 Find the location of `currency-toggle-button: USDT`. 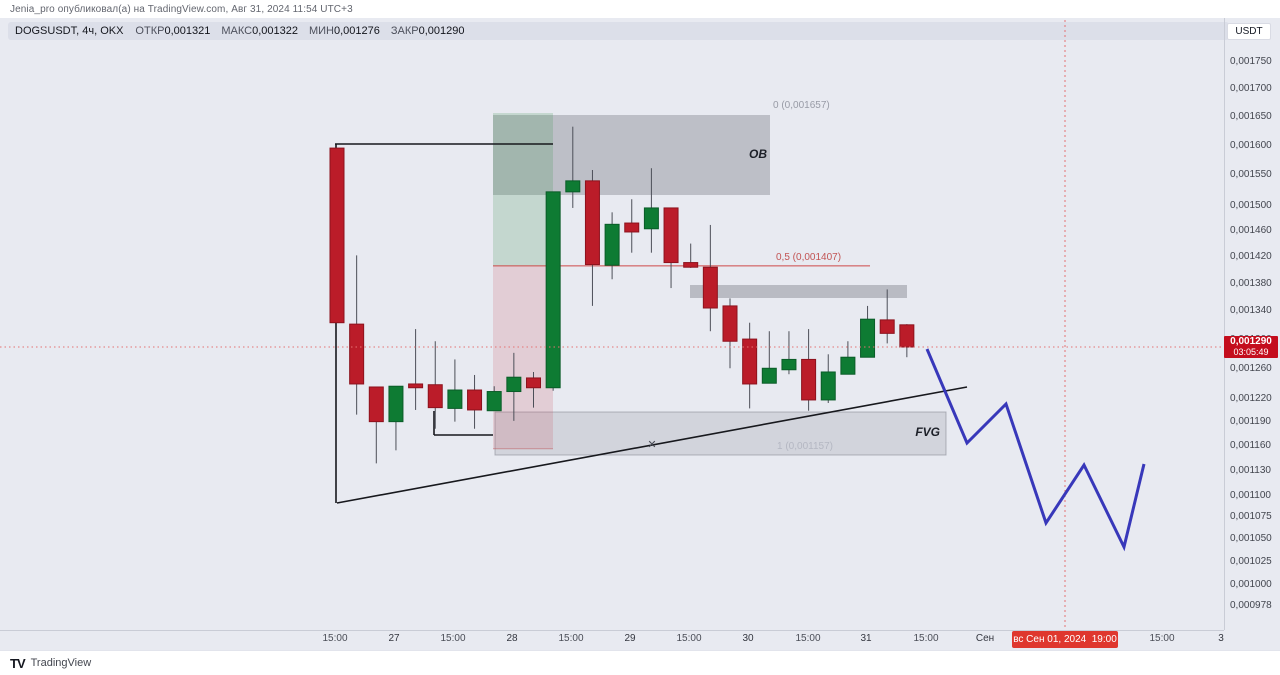

currency-toggle-button: USDT is located at coordinates (1249, 31).